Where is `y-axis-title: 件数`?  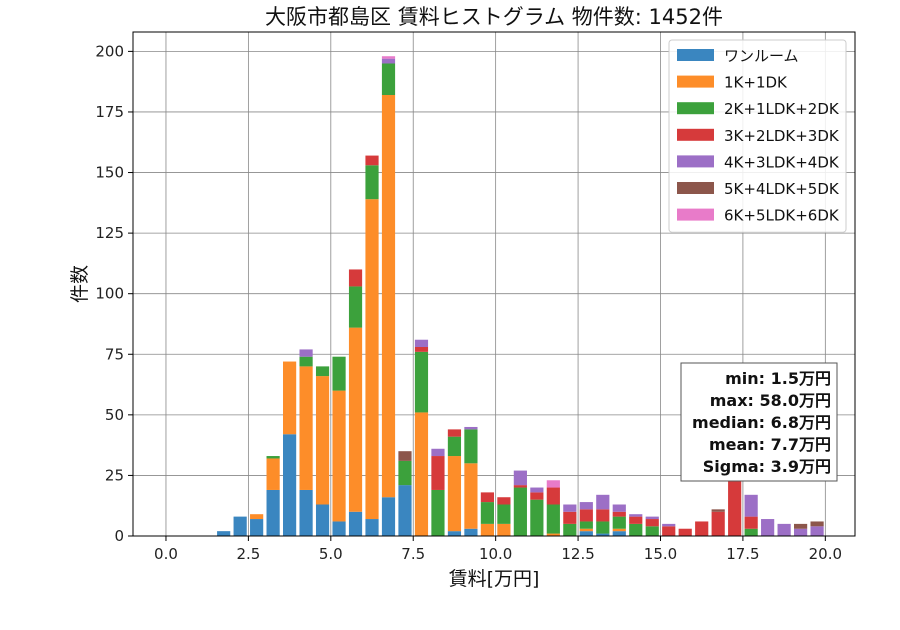 y-axis-title: 件数 is located at coordinates (80, 284).